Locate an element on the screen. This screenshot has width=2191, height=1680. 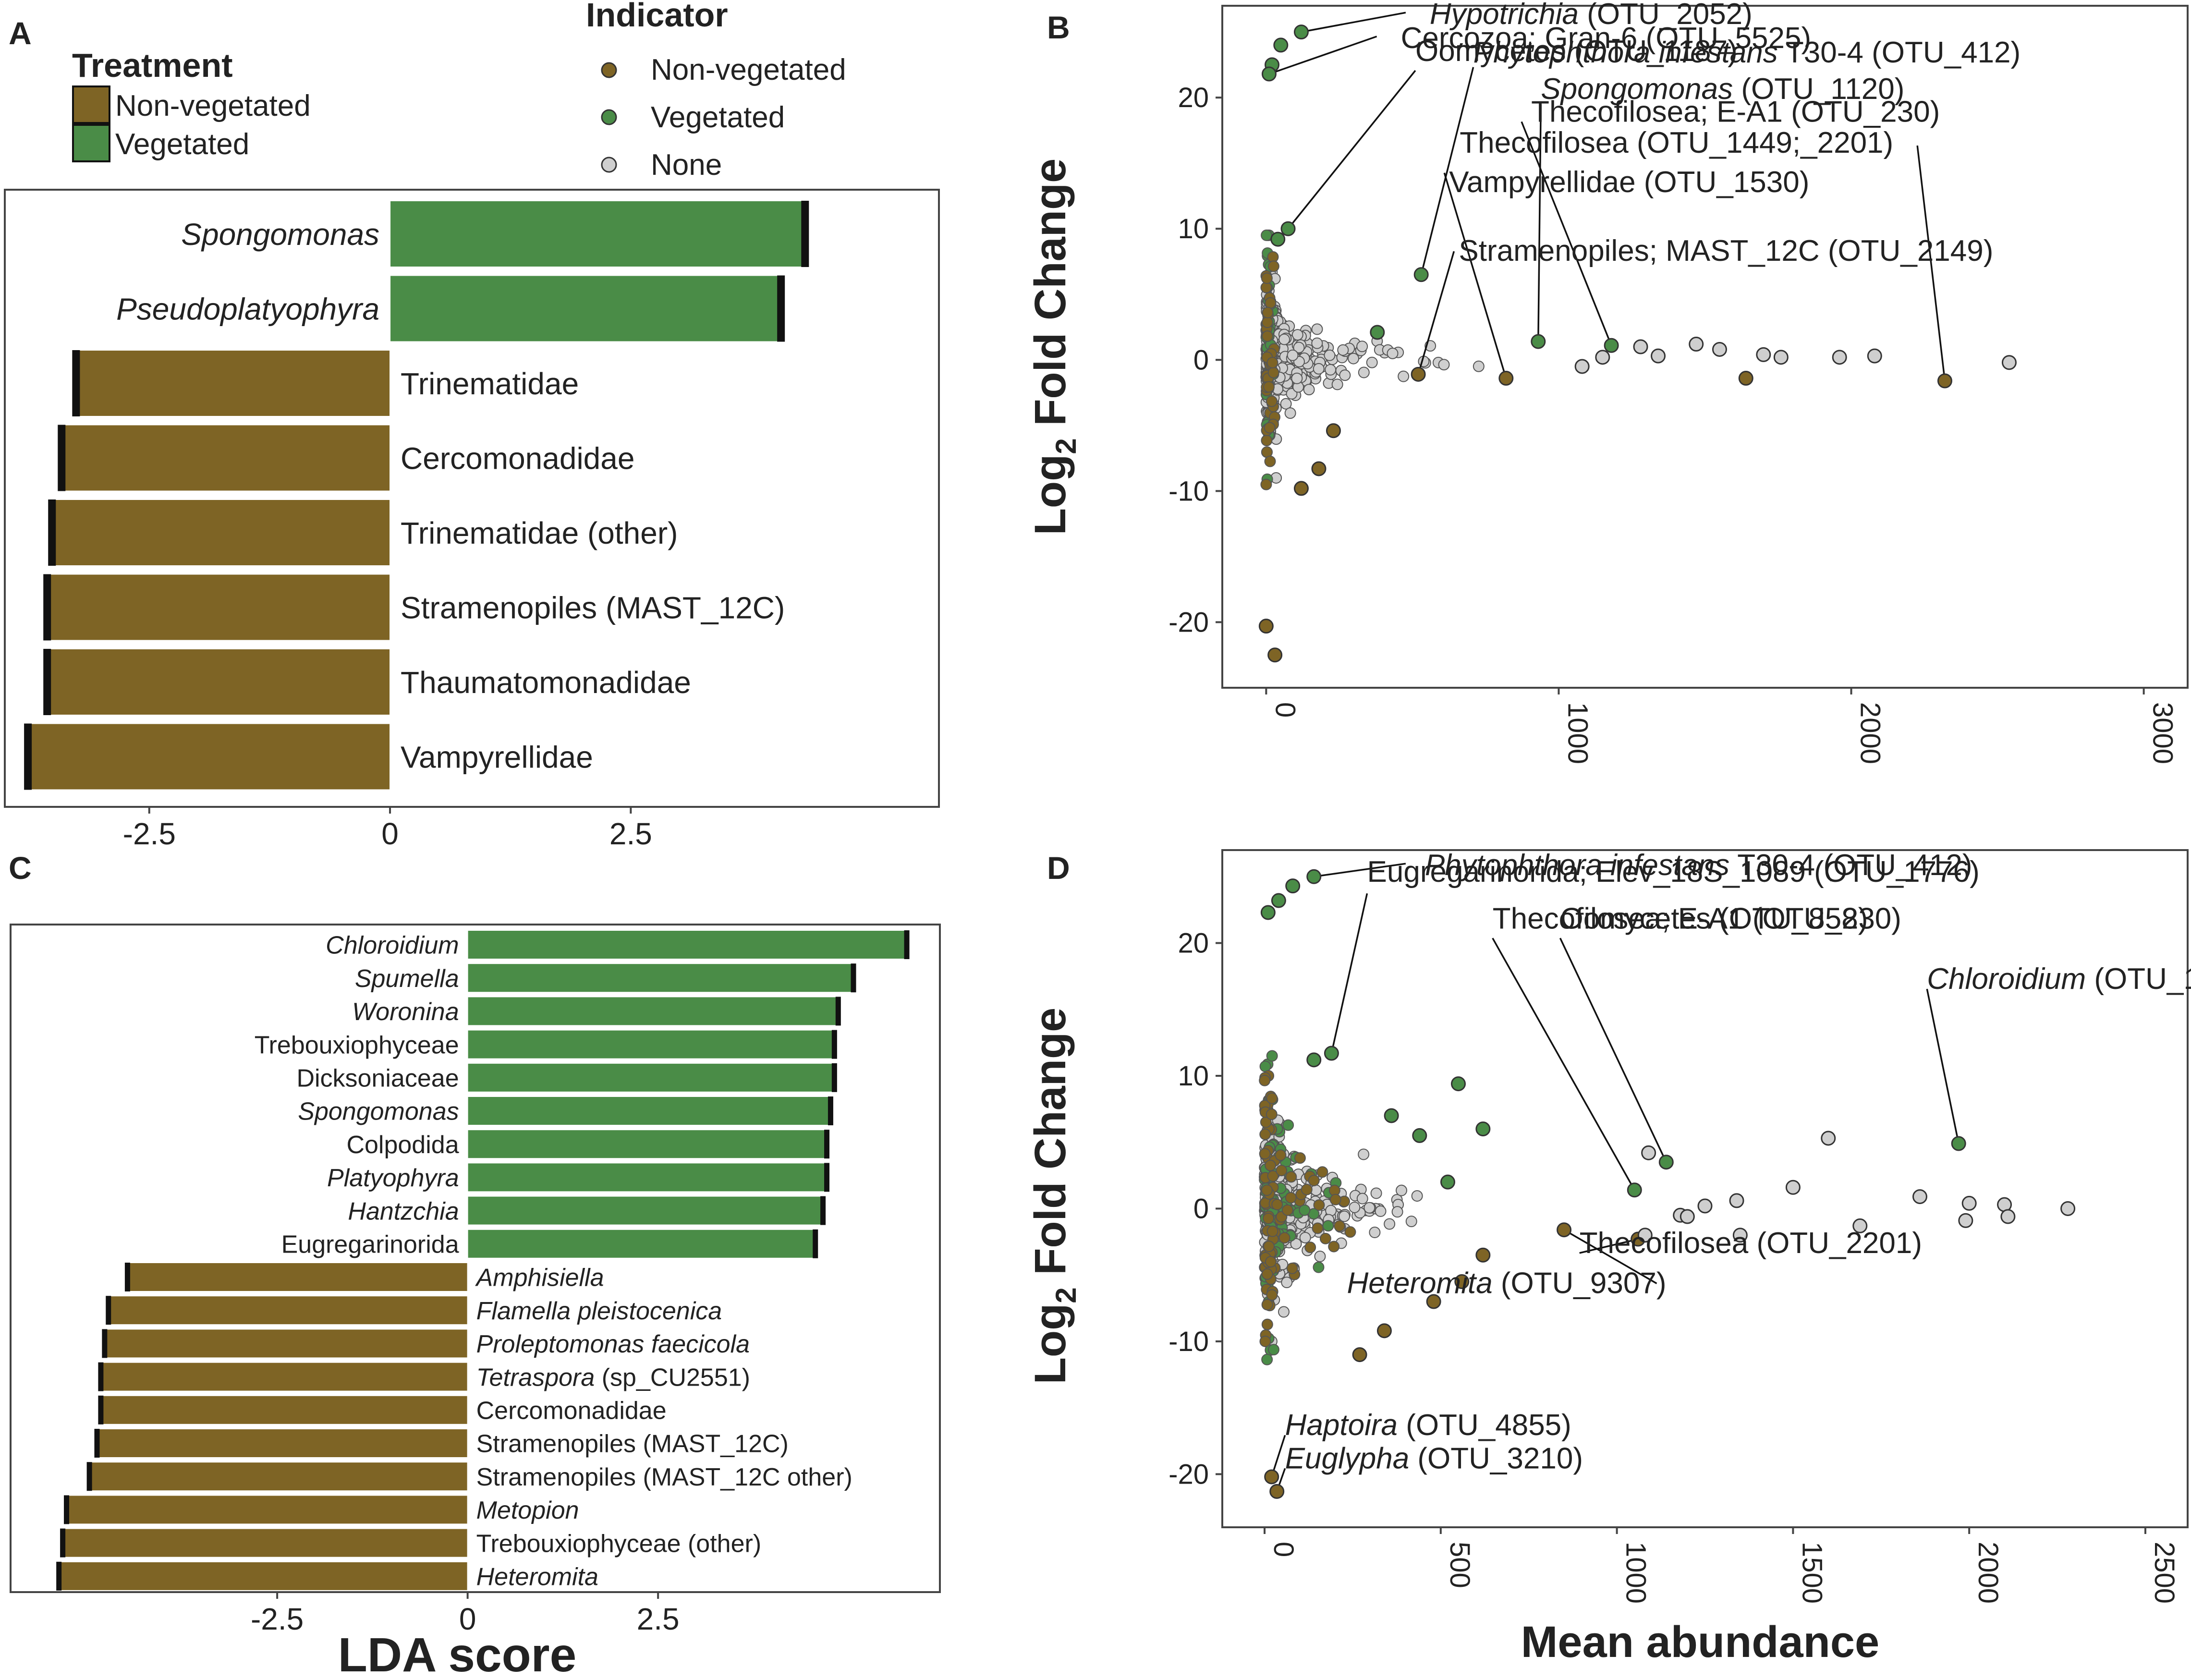
lda-category-label-part: Trinematidae (other) is located at coordinates (539, 533).